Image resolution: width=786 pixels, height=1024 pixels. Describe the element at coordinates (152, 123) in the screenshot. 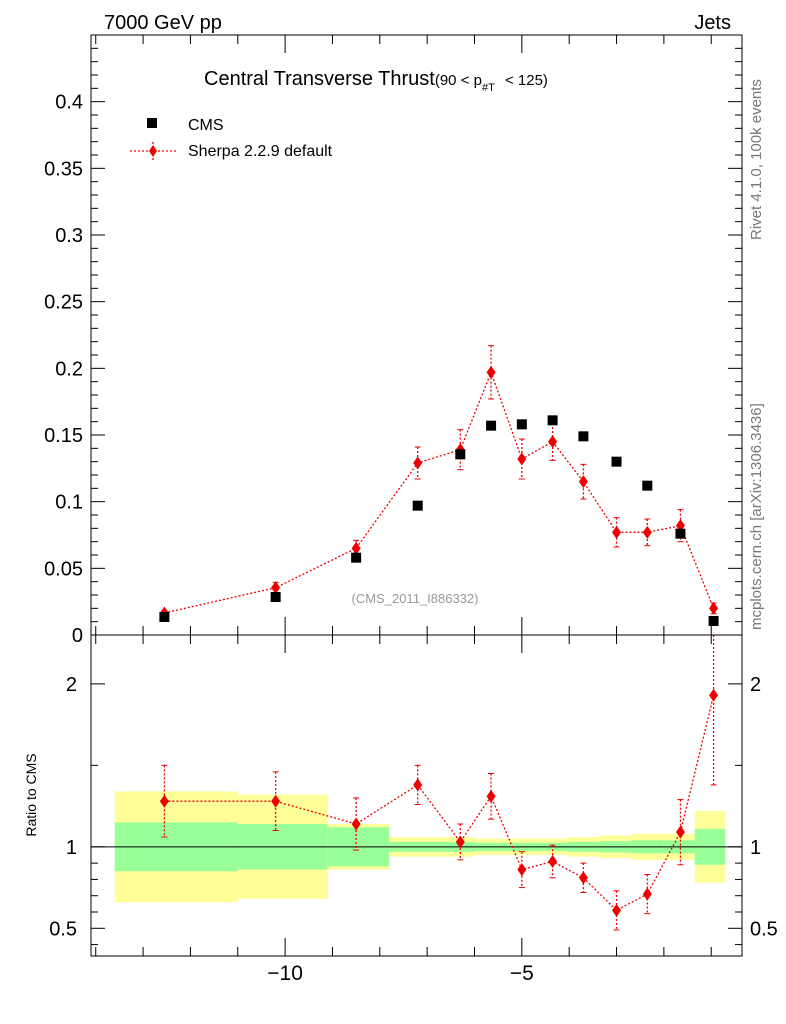

I see `legend-data-marker` at that location.